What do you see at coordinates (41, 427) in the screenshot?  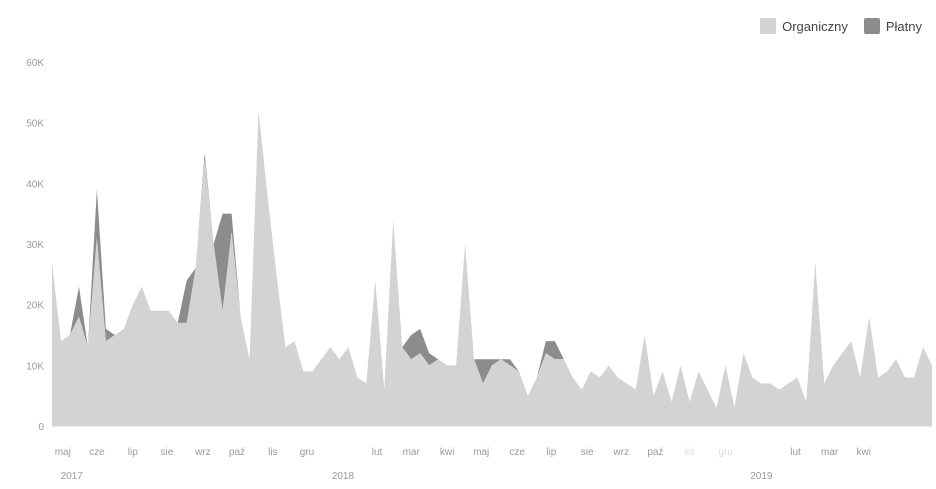 I see `y-tick-label: 0` at bounding box center [41, 427].